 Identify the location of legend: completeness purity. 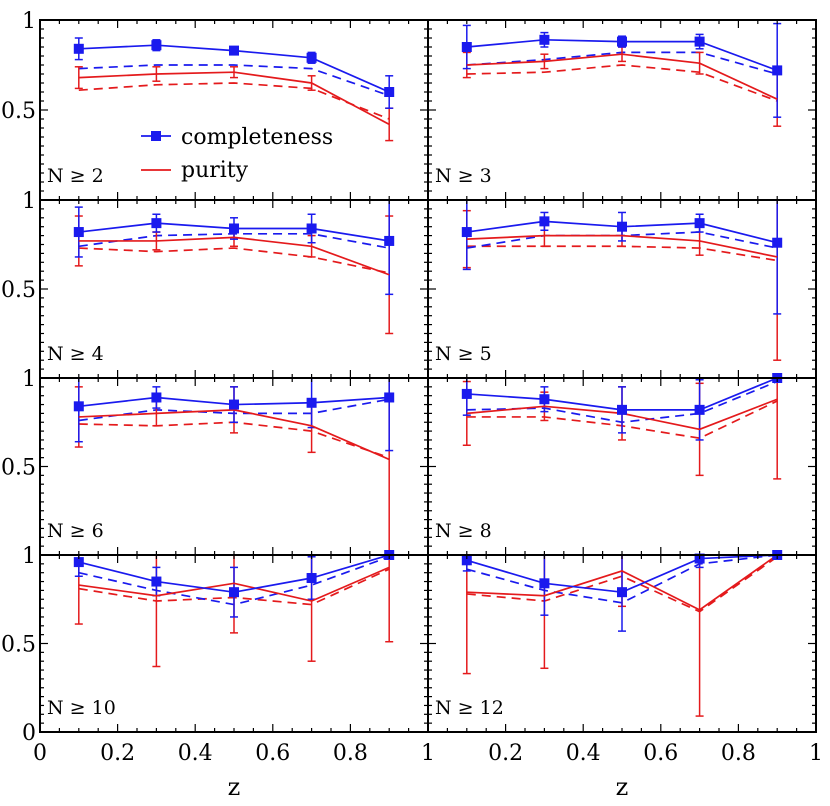
(237, 154).